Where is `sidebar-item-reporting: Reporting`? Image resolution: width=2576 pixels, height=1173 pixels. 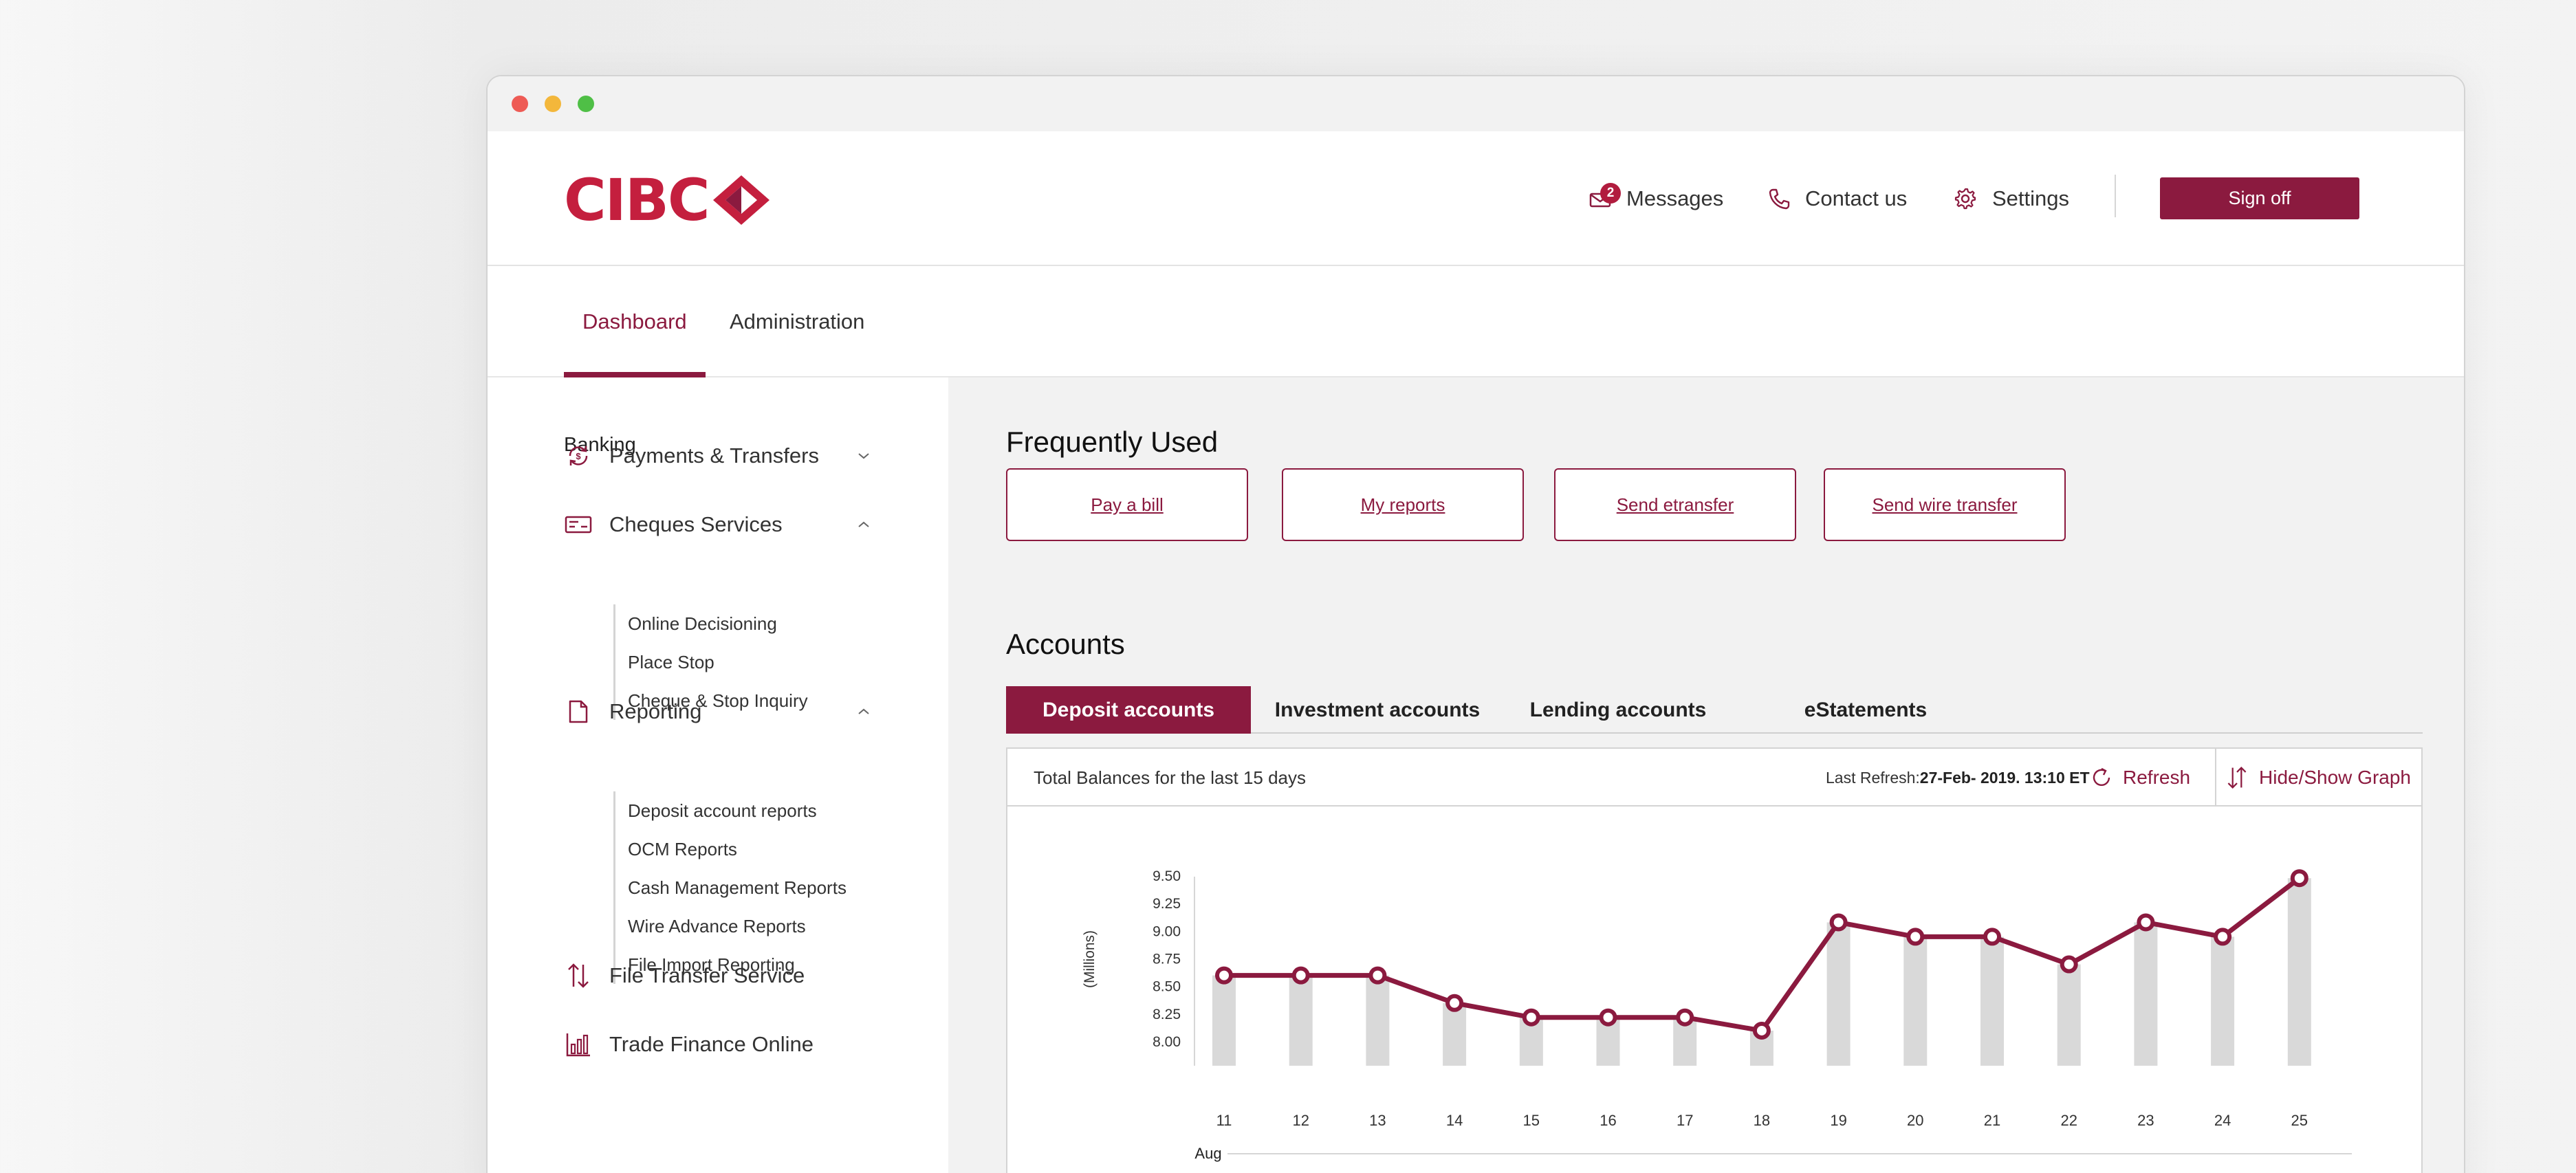
sidebar-item-reporting: Reporting is located at coordinates (716, 711).